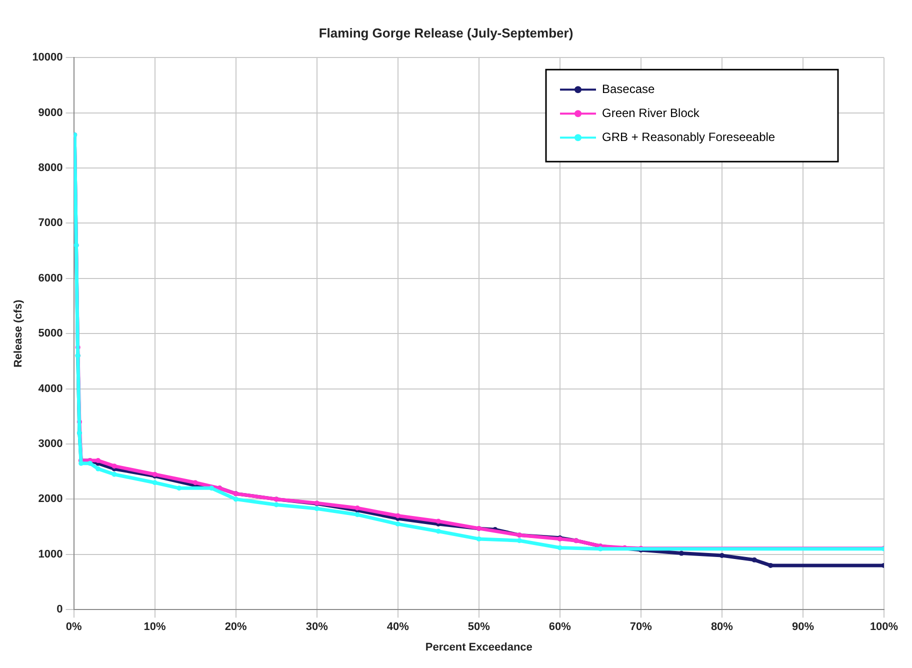  Describe the element at coordinates (236, 627) in the screenshot. I see `x-tick-label: 20%` at that location.